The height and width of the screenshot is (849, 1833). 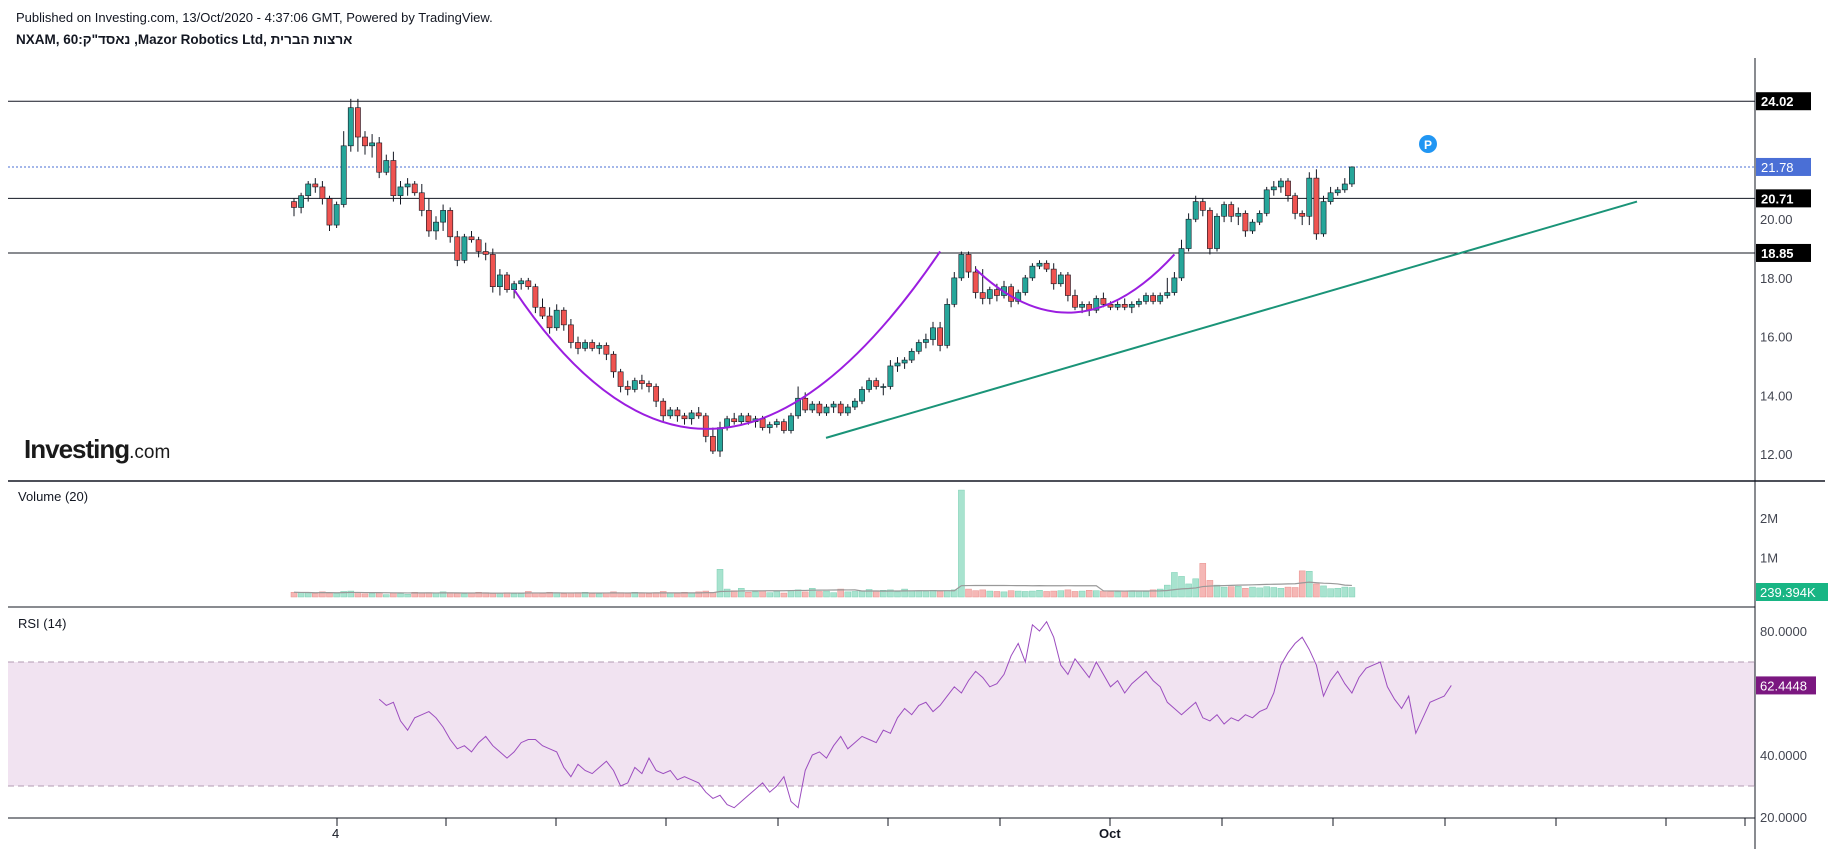 I want to click on price-tick-label: 14.00, so click(x=1776, y=395).